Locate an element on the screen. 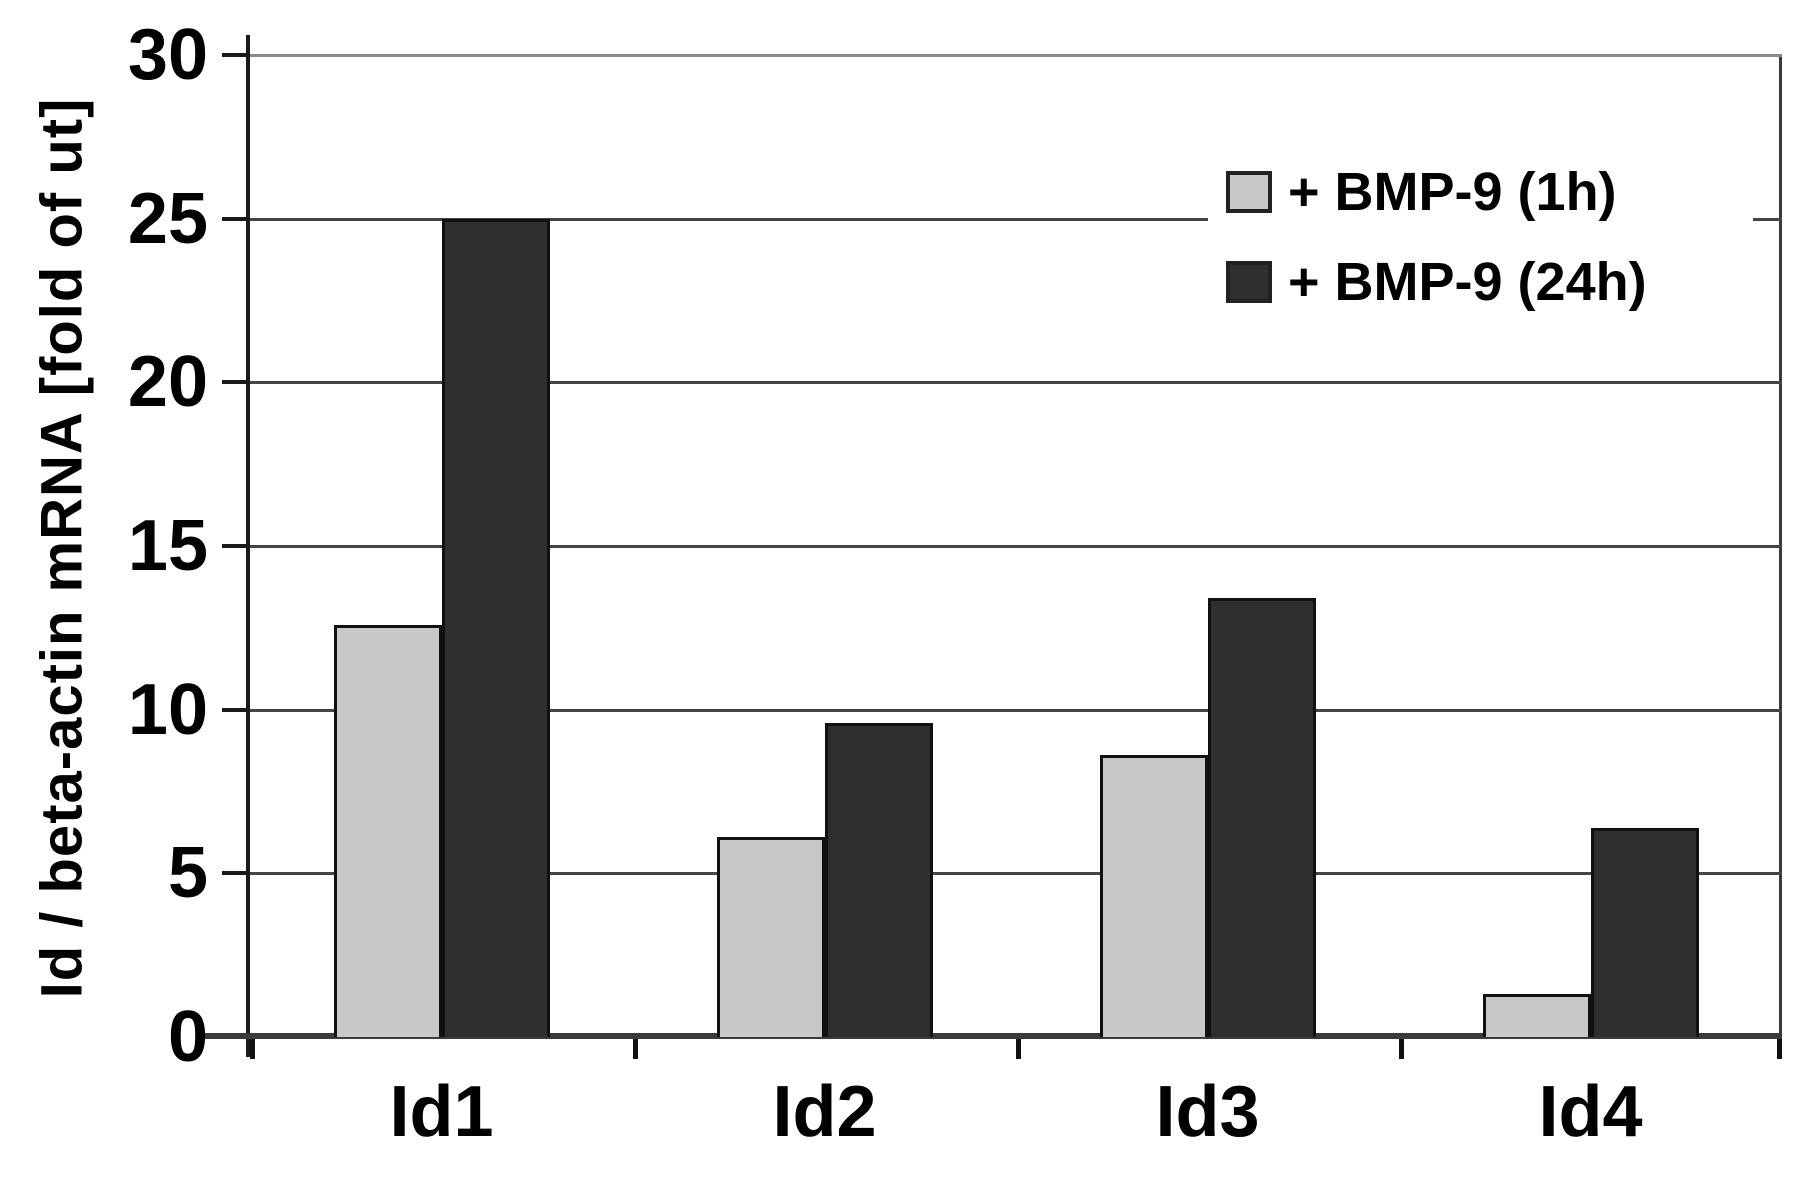 The image size is (1819, 1190). legend-label-24h: + BMP-9 (24h) is located at coordinates (1467, 282).